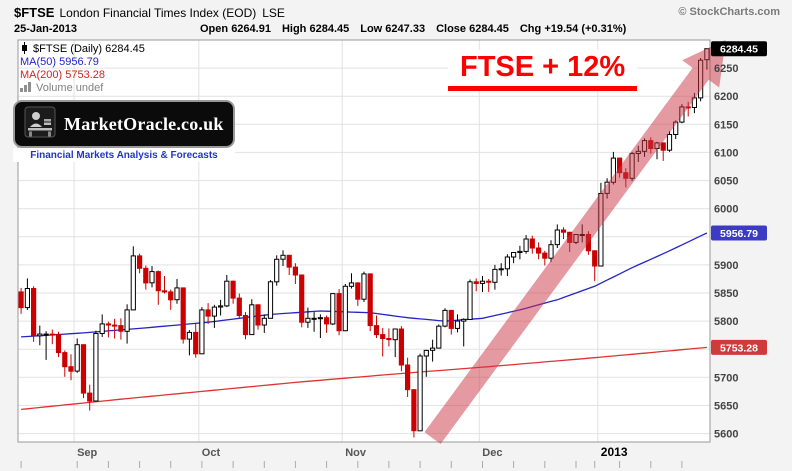  I want to click on low-value: 6247.33, so click(405, 29).